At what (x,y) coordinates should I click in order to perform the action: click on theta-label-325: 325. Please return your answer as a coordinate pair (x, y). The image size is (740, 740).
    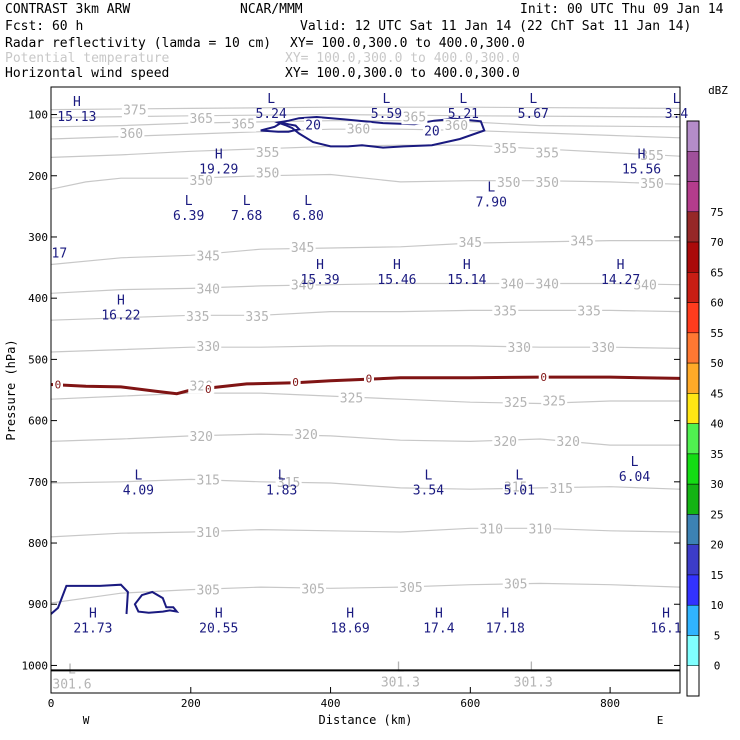
    Looking at the image, I should click on (515, 403).